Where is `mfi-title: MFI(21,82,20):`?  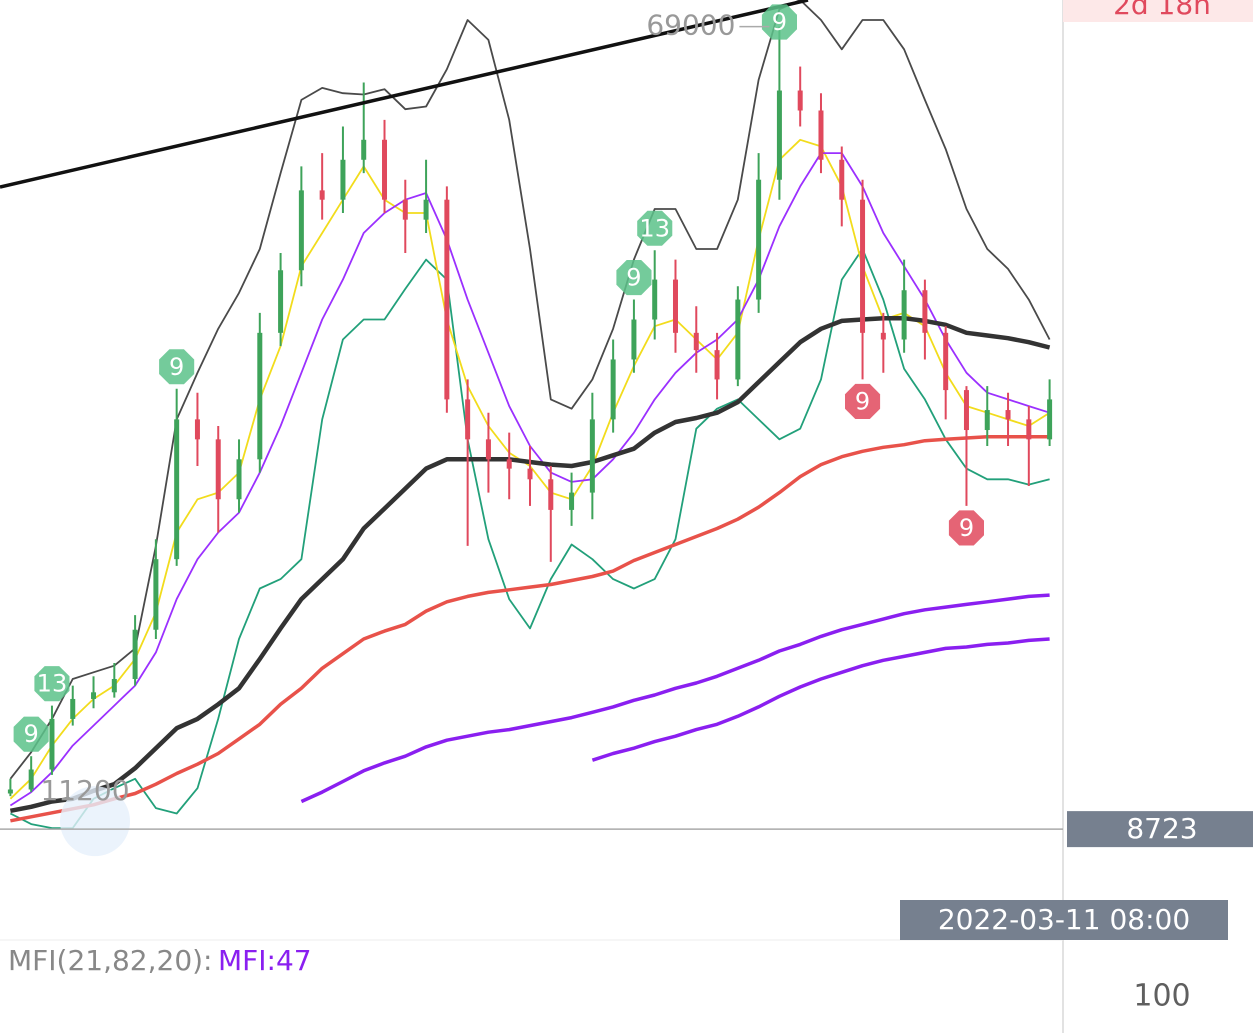
mfi-title: MFI(21,82,20): is located at coordinates (110, 960).